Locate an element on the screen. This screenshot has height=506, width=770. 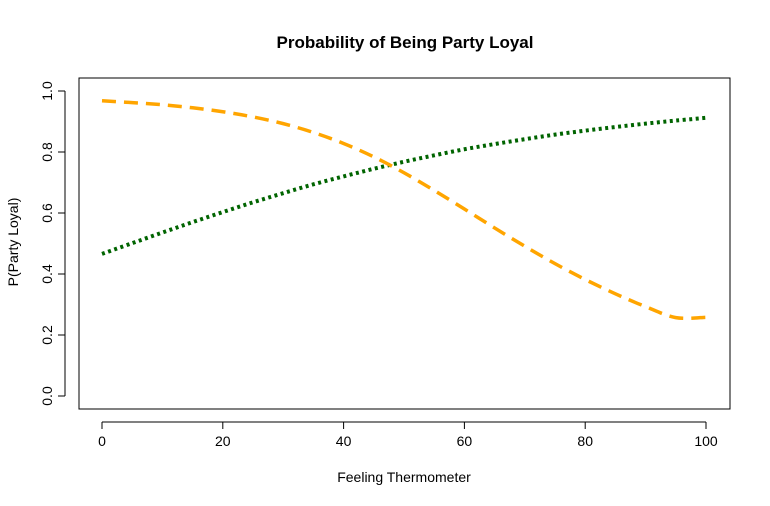
x-tick-label: 100 is located at coordinates (706, 441).